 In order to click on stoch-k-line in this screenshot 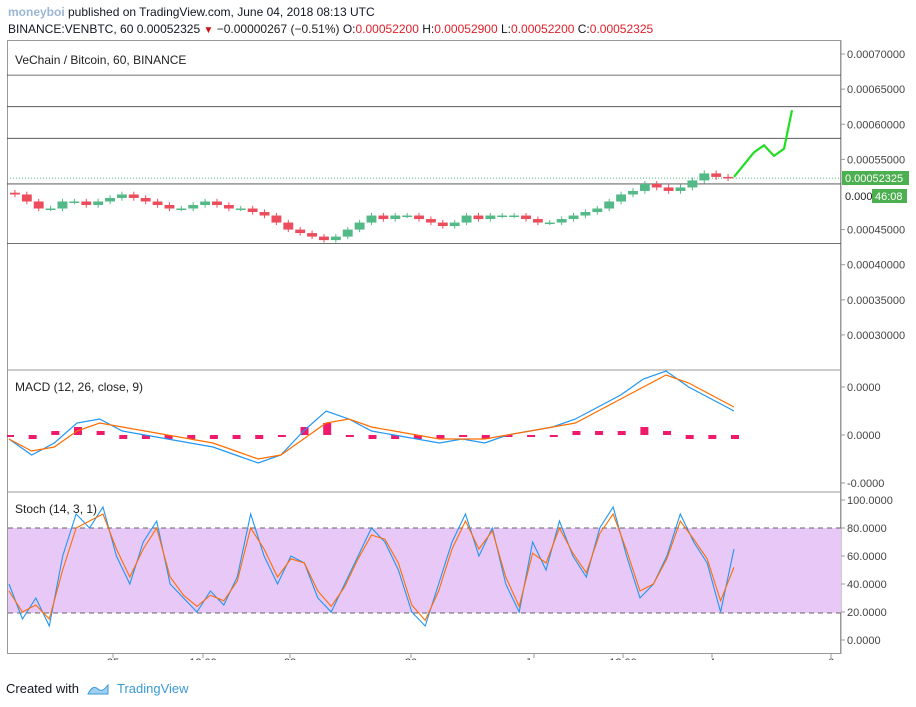, I will do `click(371, 566)`.